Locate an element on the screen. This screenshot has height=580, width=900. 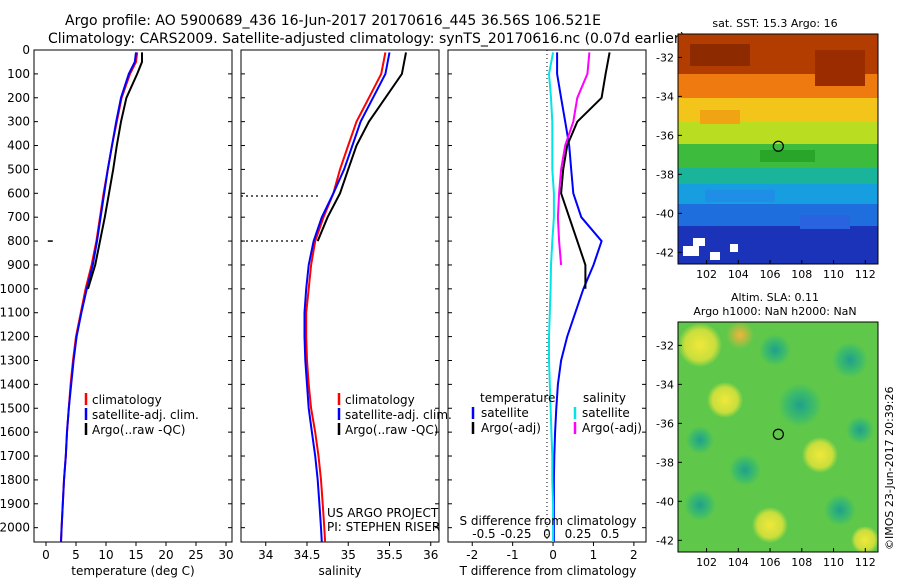
depth-tick-label: 1200 is located at coordinates (15, 337).